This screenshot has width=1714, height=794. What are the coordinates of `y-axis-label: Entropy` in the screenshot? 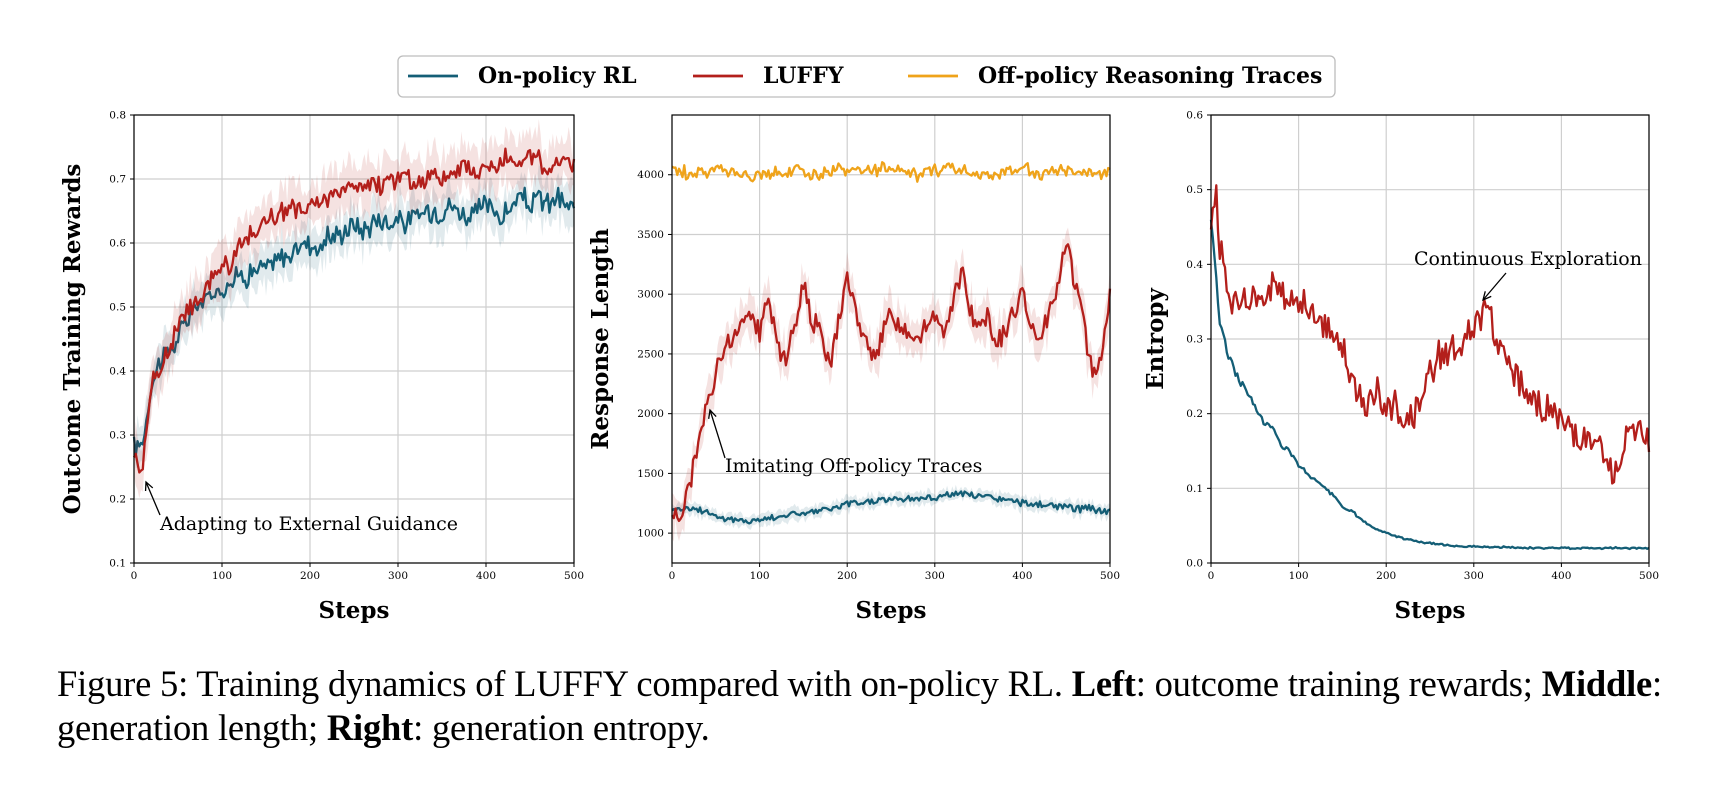 It's located at (1155, 338).